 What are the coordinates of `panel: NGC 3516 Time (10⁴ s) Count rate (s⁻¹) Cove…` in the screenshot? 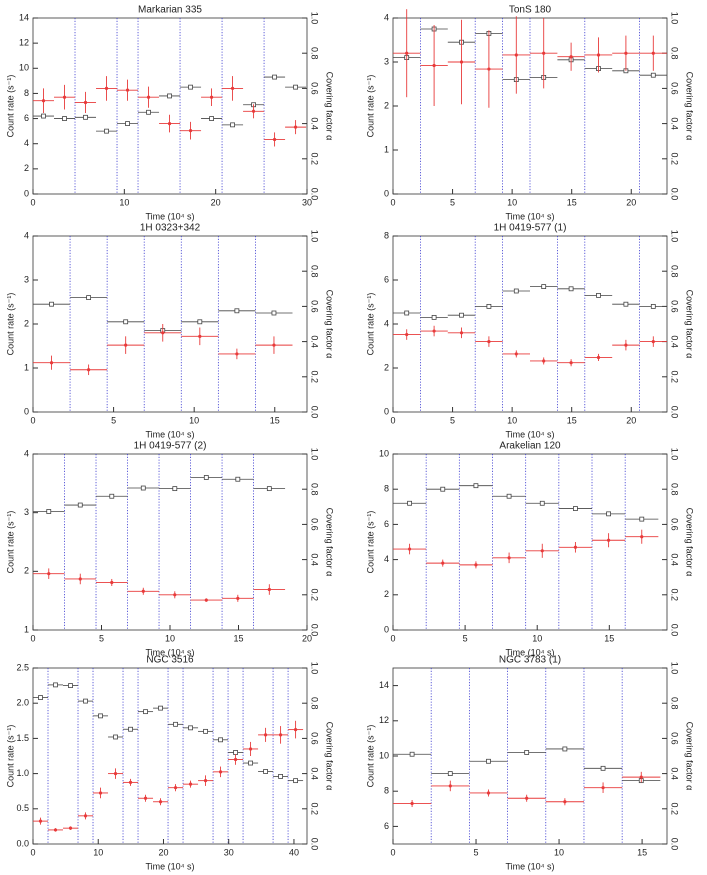 It's located at (169, 763).